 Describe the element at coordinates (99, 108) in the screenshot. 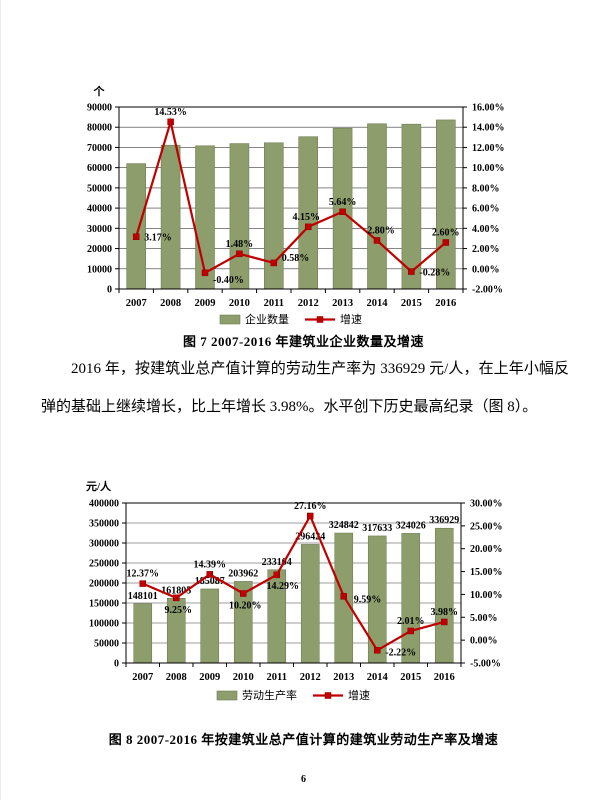

I see `svg-text: 90000` at that location.